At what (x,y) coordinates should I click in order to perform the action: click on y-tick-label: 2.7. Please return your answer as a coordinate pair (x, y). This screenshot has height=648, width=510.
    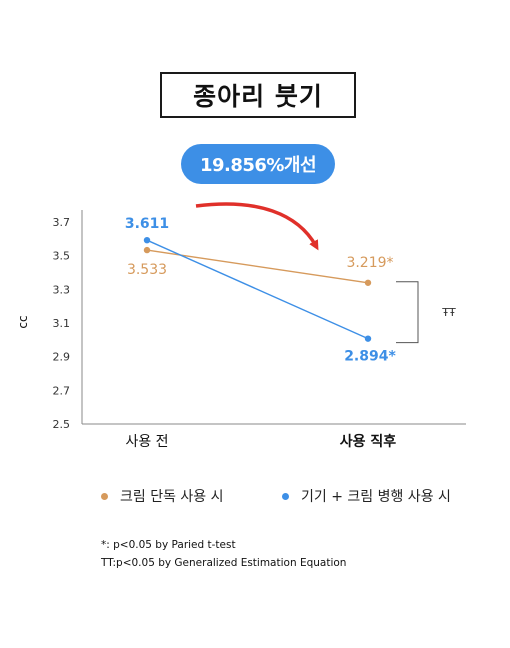
    Looking at the image, I should click on (62, 390).